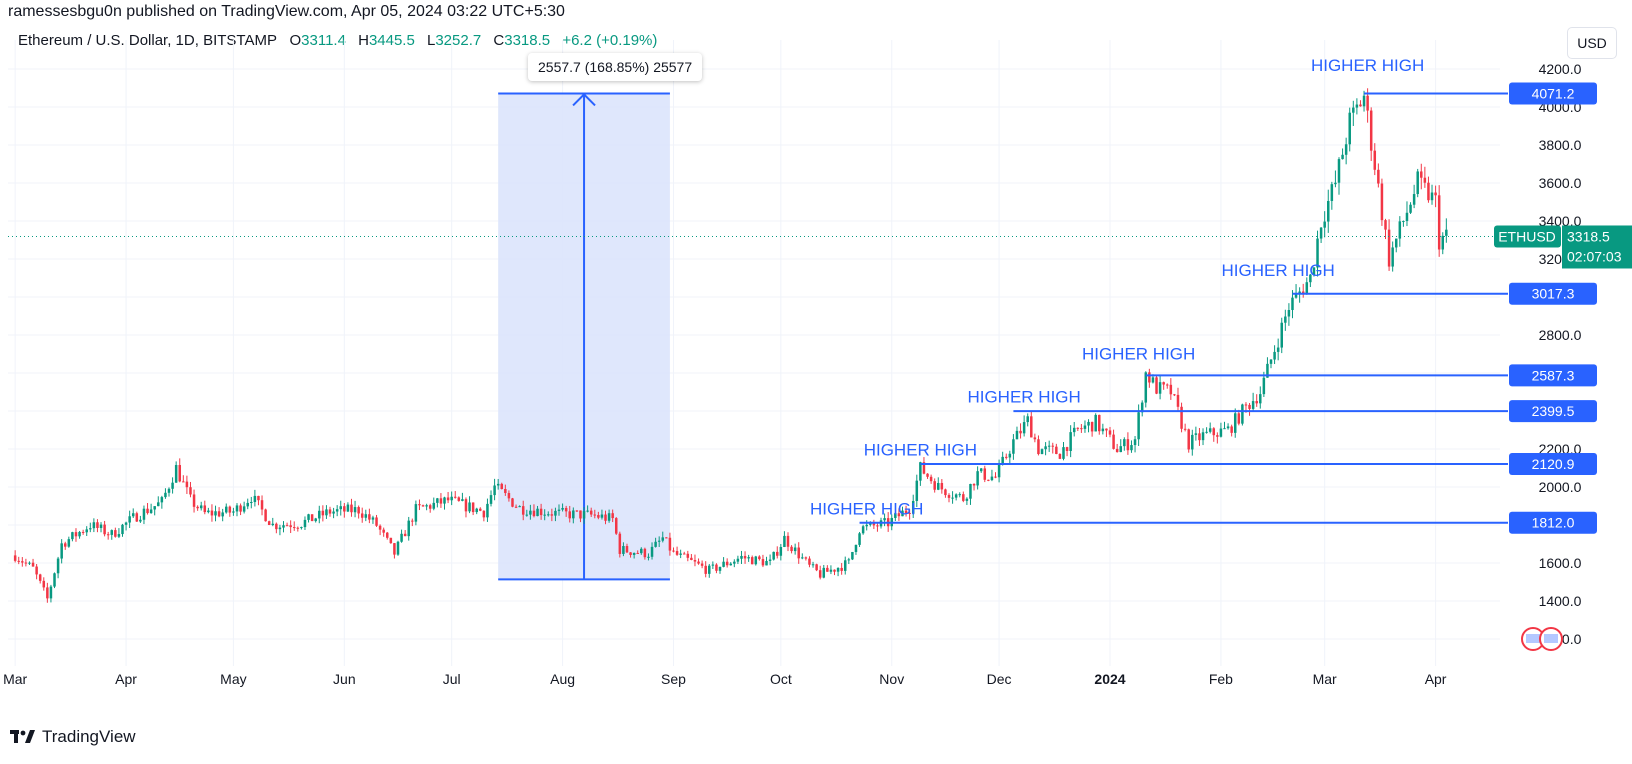 The height and width of the screenshot is (764, 1632). I want to click on tradingview-logo: TradingView, so click(73, 737).